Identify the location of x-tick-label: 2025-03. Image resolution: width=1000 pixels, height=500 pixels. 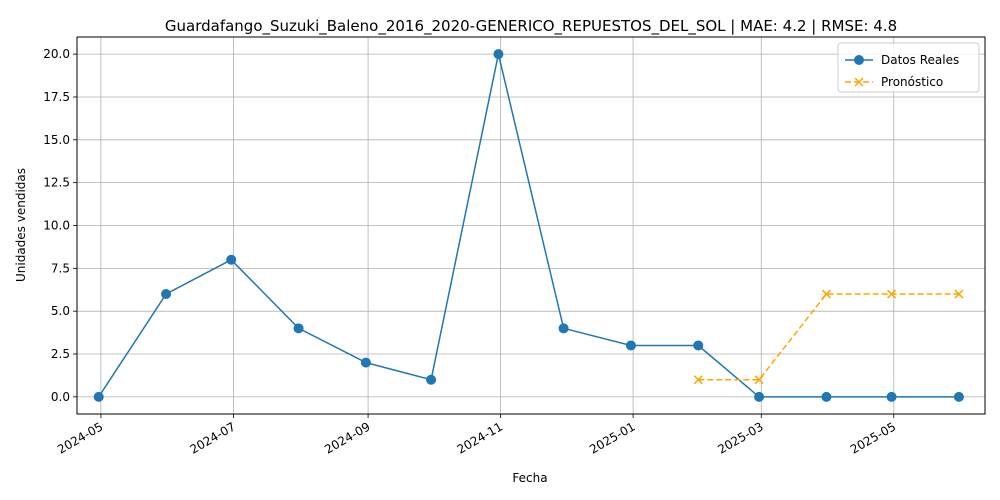
(740, 437).